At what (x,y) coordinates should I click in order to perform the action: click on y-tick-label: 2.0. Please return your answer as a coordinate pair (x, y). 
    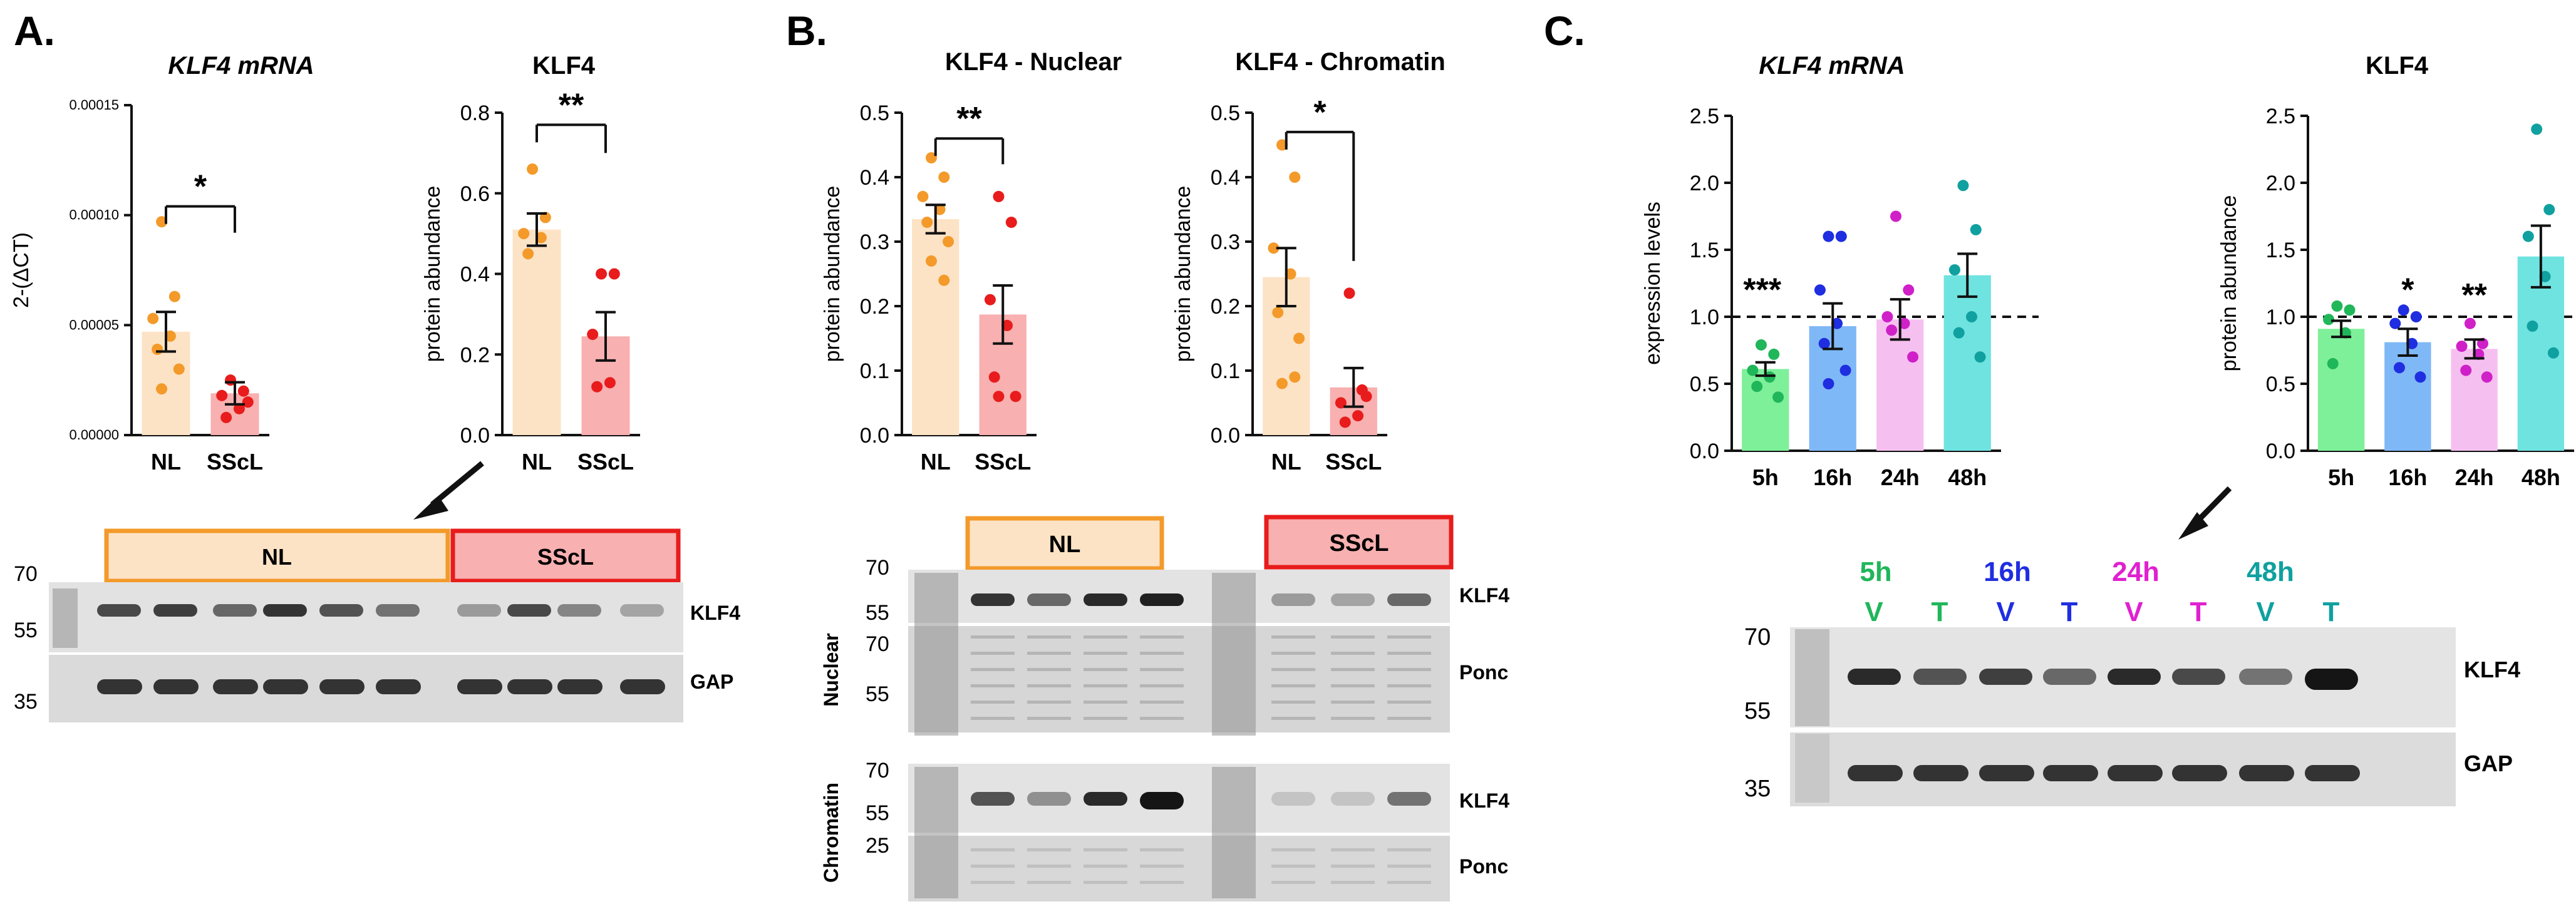
    Looking at the image, I should click on (1704, 183).